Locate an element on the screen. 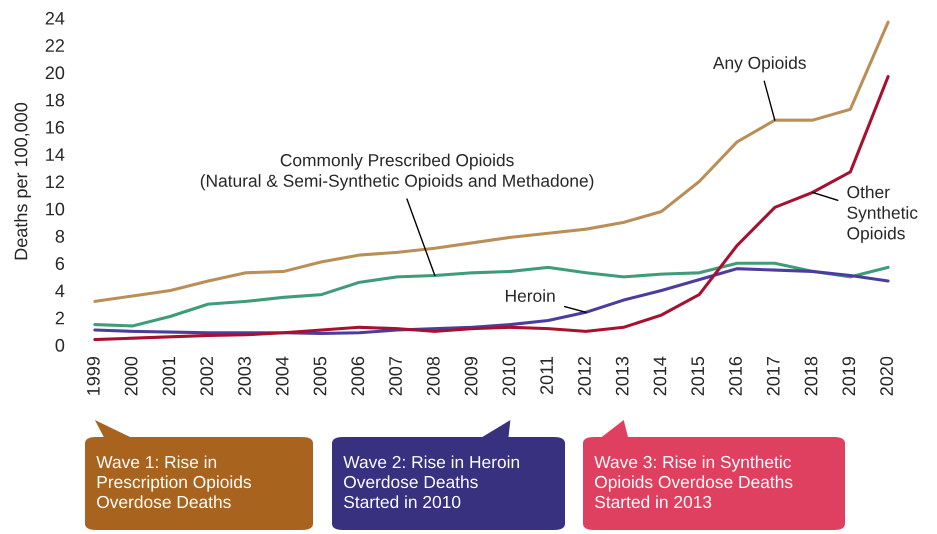  x-tick-label: 2003 is located at coordinates (244, 376).